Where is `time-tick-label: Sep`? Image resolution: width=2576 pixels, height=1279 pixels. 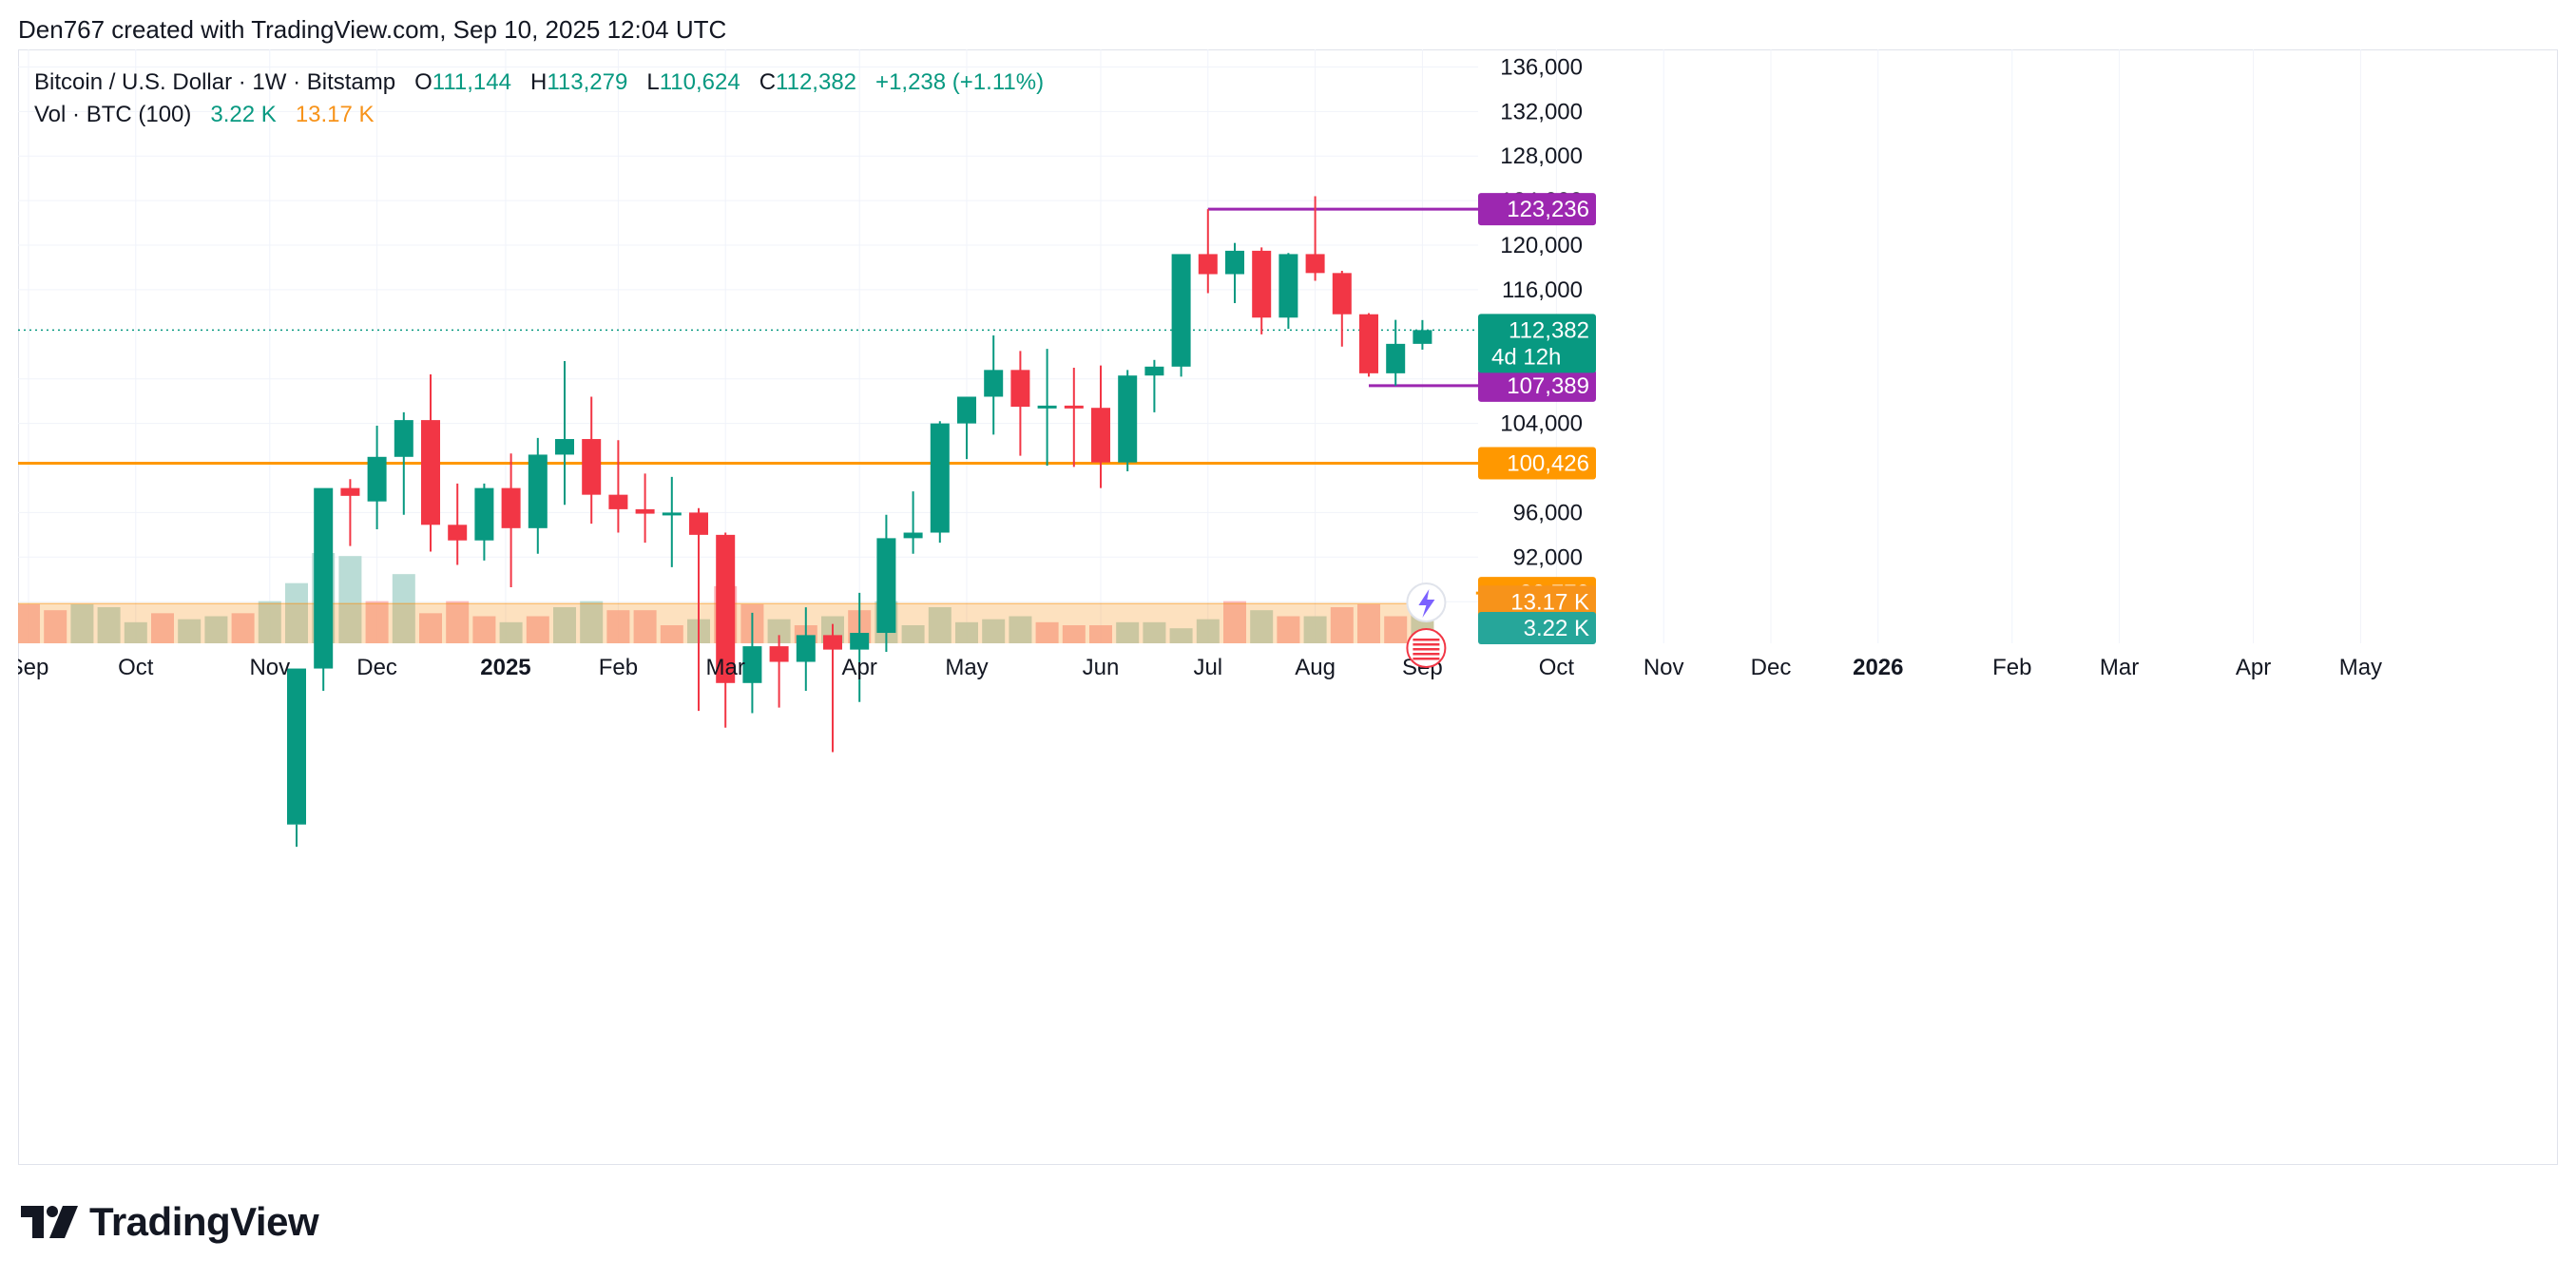
time-tick-label: Sep is located at coordinates (33, 668).